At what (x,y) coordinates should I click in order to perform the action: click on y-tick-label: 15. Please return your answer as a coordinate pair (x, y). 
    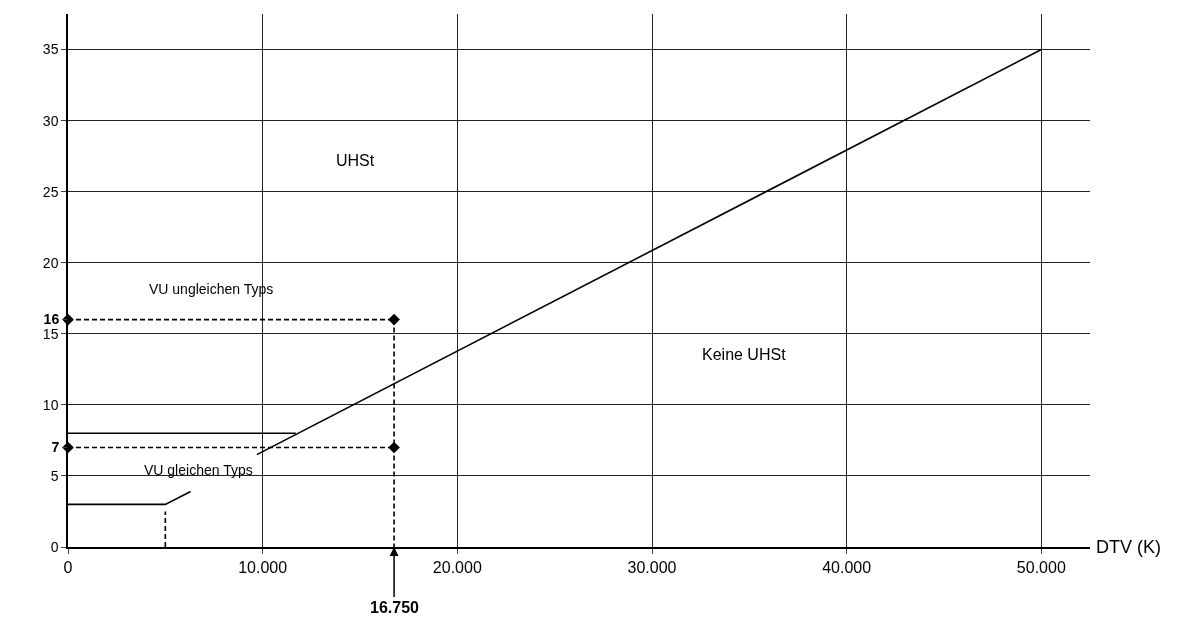
    Looking at the image, I should click on (50, 333).